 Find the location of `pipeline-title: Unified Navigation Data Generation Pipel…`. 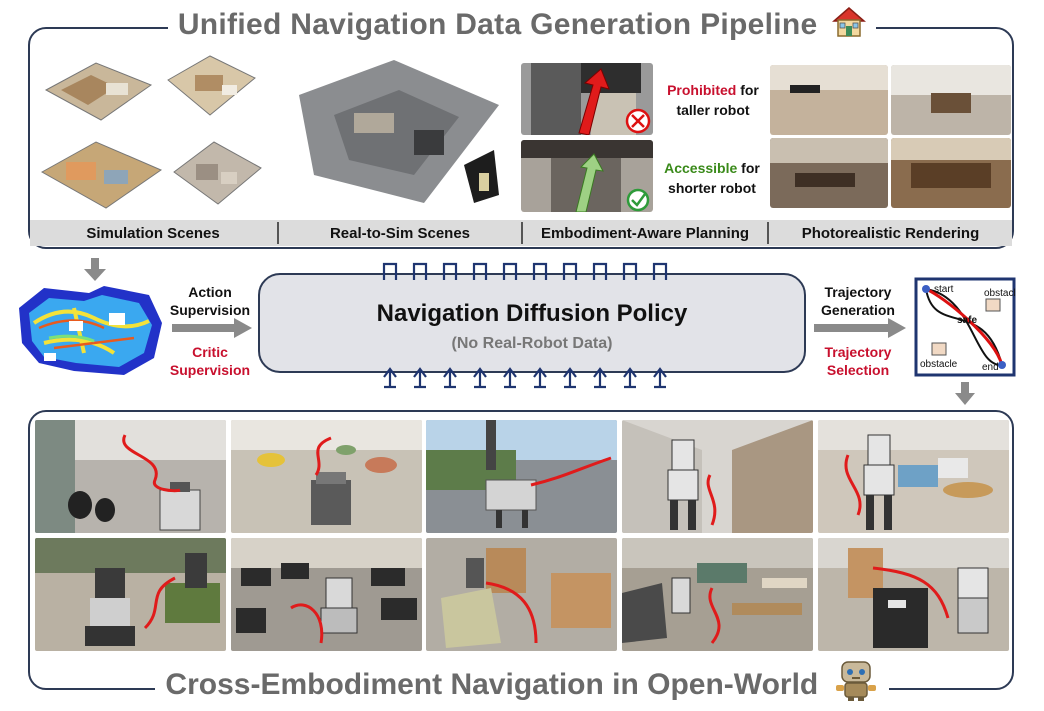

pipeline-title: Unified Navigation Data Generation Pipel… is located at coordinates (522, 24).